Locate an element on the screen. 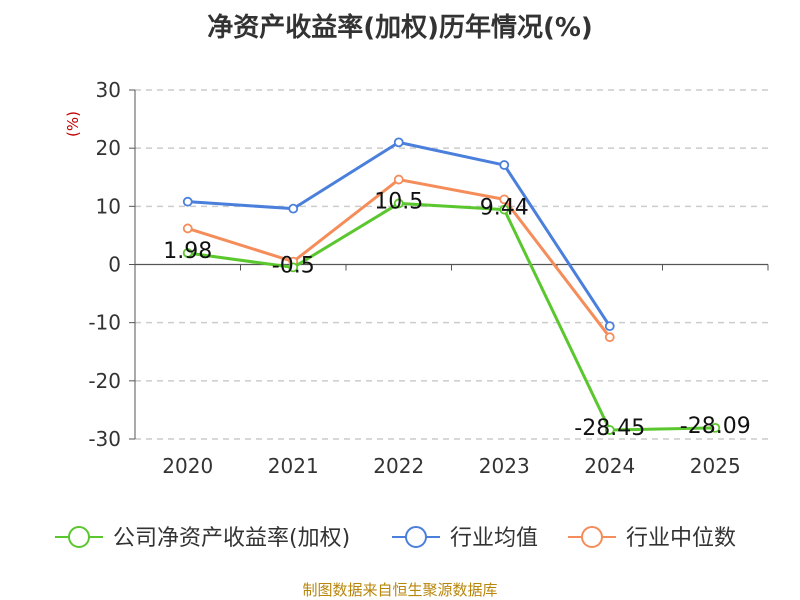 The width and height of the screenshot is (800, 600). data-label: 1.98 is located at coordinates (187, 251).